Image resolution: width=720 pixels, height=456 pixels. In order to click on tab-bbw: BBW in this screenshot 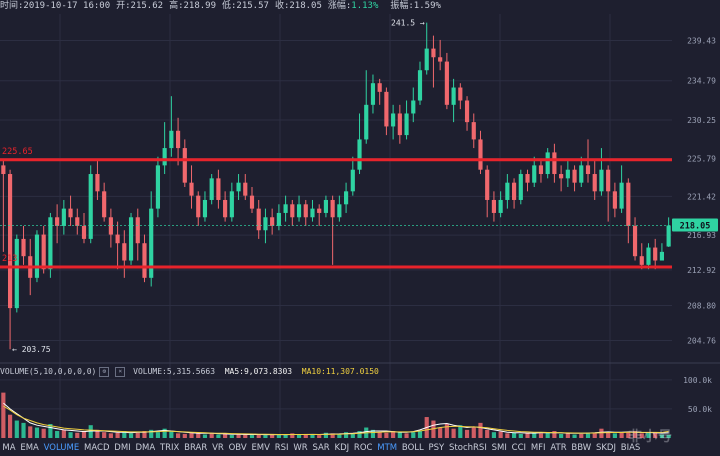, I will do `click(581, 448)`.